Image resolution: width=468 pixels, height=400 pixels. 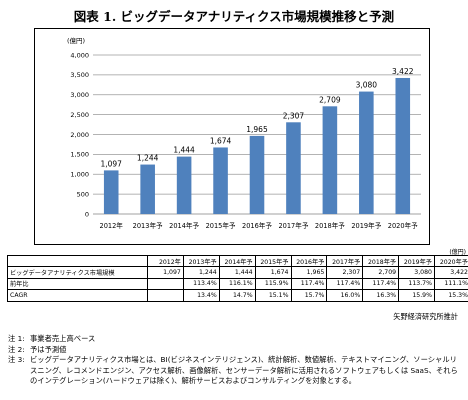 What do you see at coordinates (16, 349) in the screenshot?
I see `note-label: 注 2:` at bounding box center [16, 349].